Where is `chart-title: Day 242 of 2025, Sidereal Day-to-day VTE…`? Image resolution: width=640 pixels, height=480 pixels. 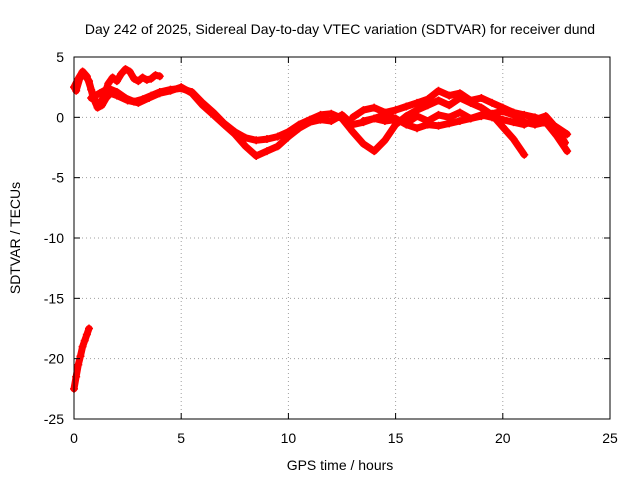
chart-title: Day 242 of 2025, Sidereal Day-to-day VTE… is located at coordinates (340, 29).